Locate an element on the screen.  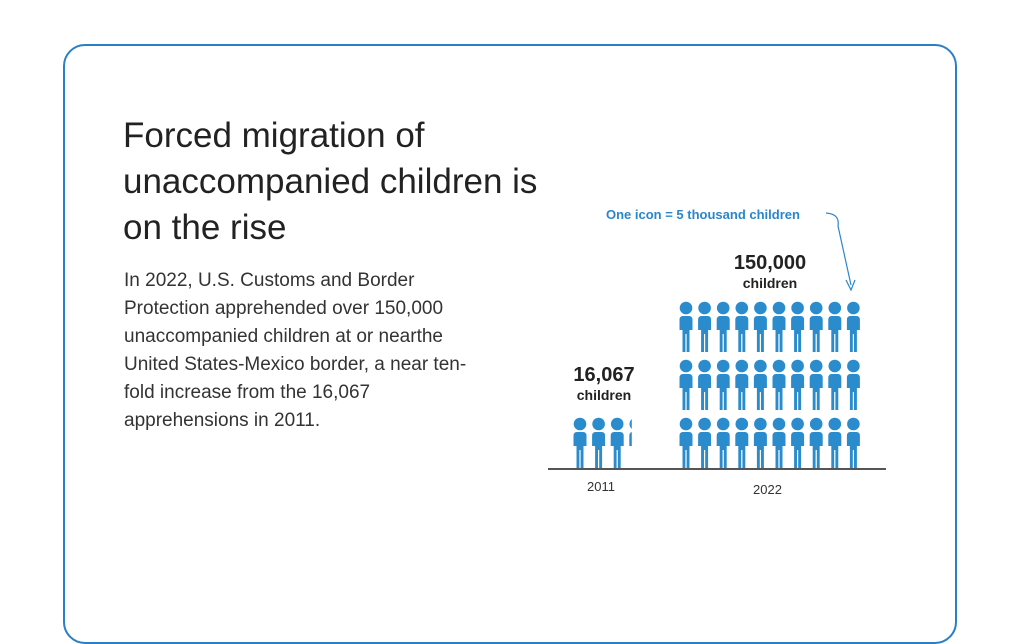
baseline is located at coordinates (717, 469).